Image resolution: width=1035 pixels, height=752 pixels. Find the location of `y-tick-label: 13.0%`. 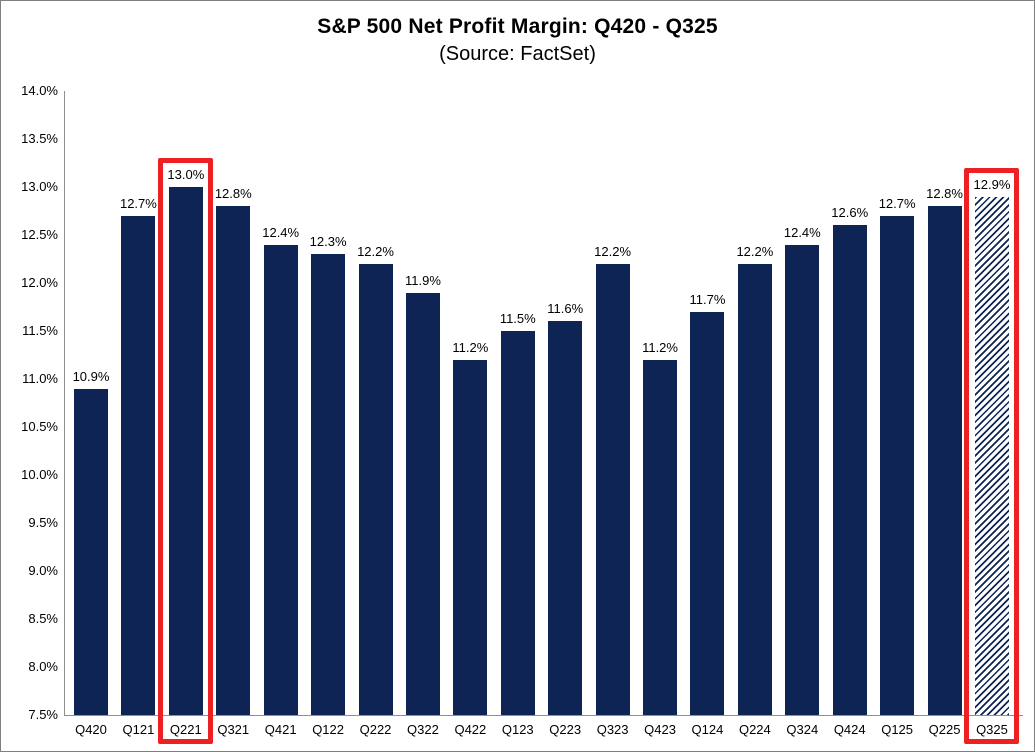

y-tick-label: 13.0% is located at coordinates (39, 186).